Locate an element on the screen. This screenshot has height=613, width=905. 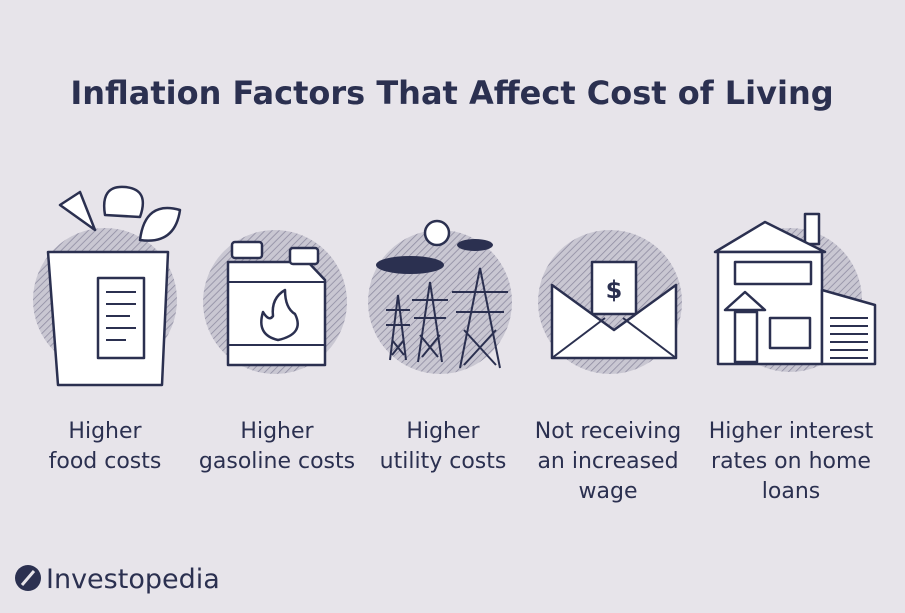
envelope-icon: $ is located at coordinates (614, 310).